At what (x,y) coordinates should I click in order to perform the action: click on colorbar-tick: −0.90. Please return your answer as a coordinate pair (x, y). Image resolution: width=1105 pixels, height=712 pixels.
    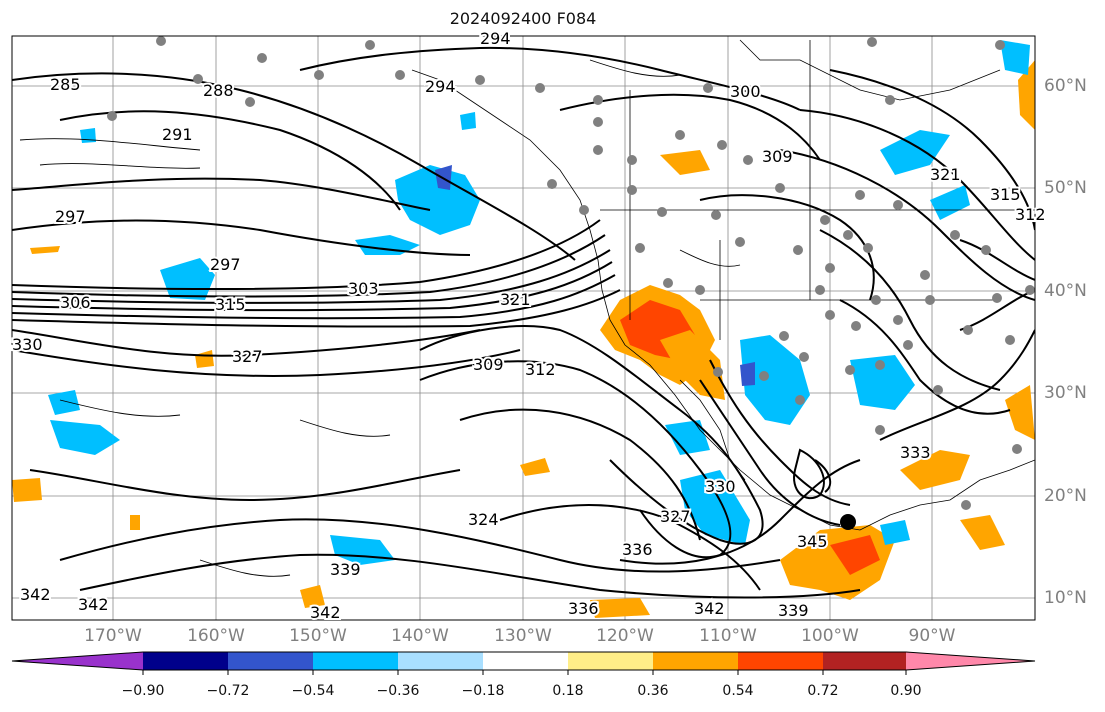
    Looking at the image, I should click on (143, 691).